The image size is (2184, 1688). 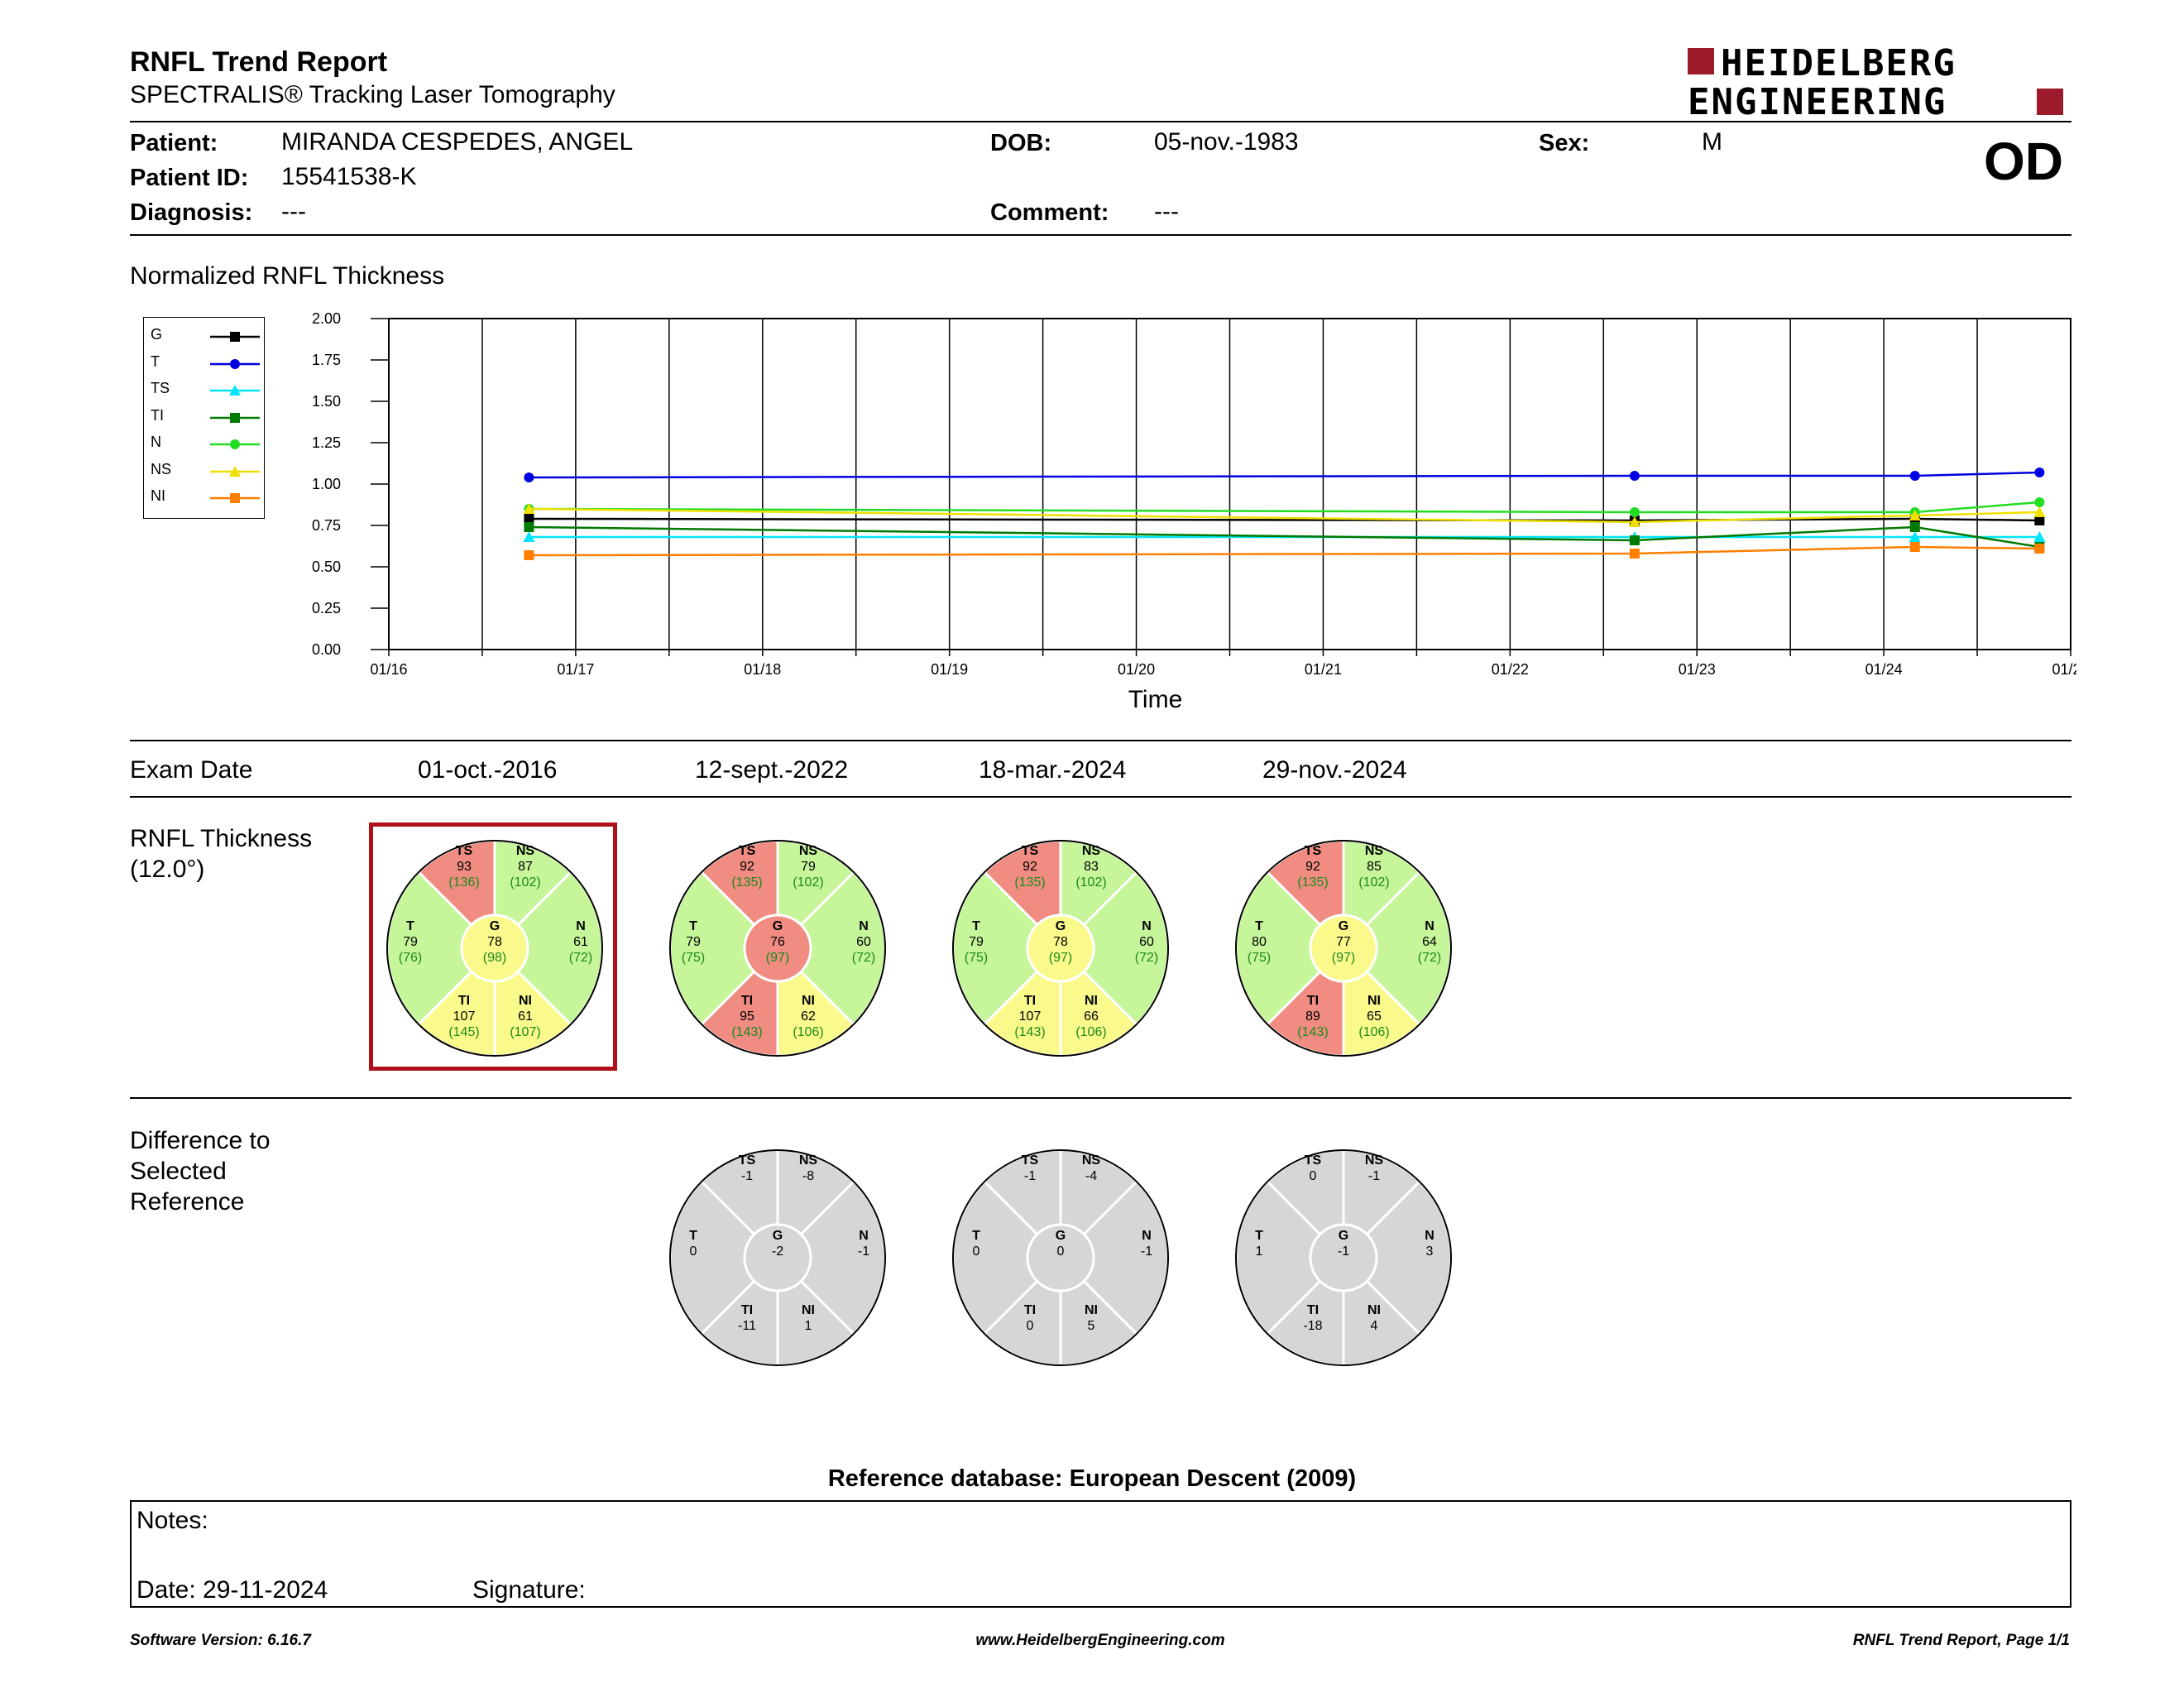 What do you see at coordinates (1226, 142) in the screenshot?
I see `dob-value: 05-nov.-1983` at bounding box center [1226, 142].